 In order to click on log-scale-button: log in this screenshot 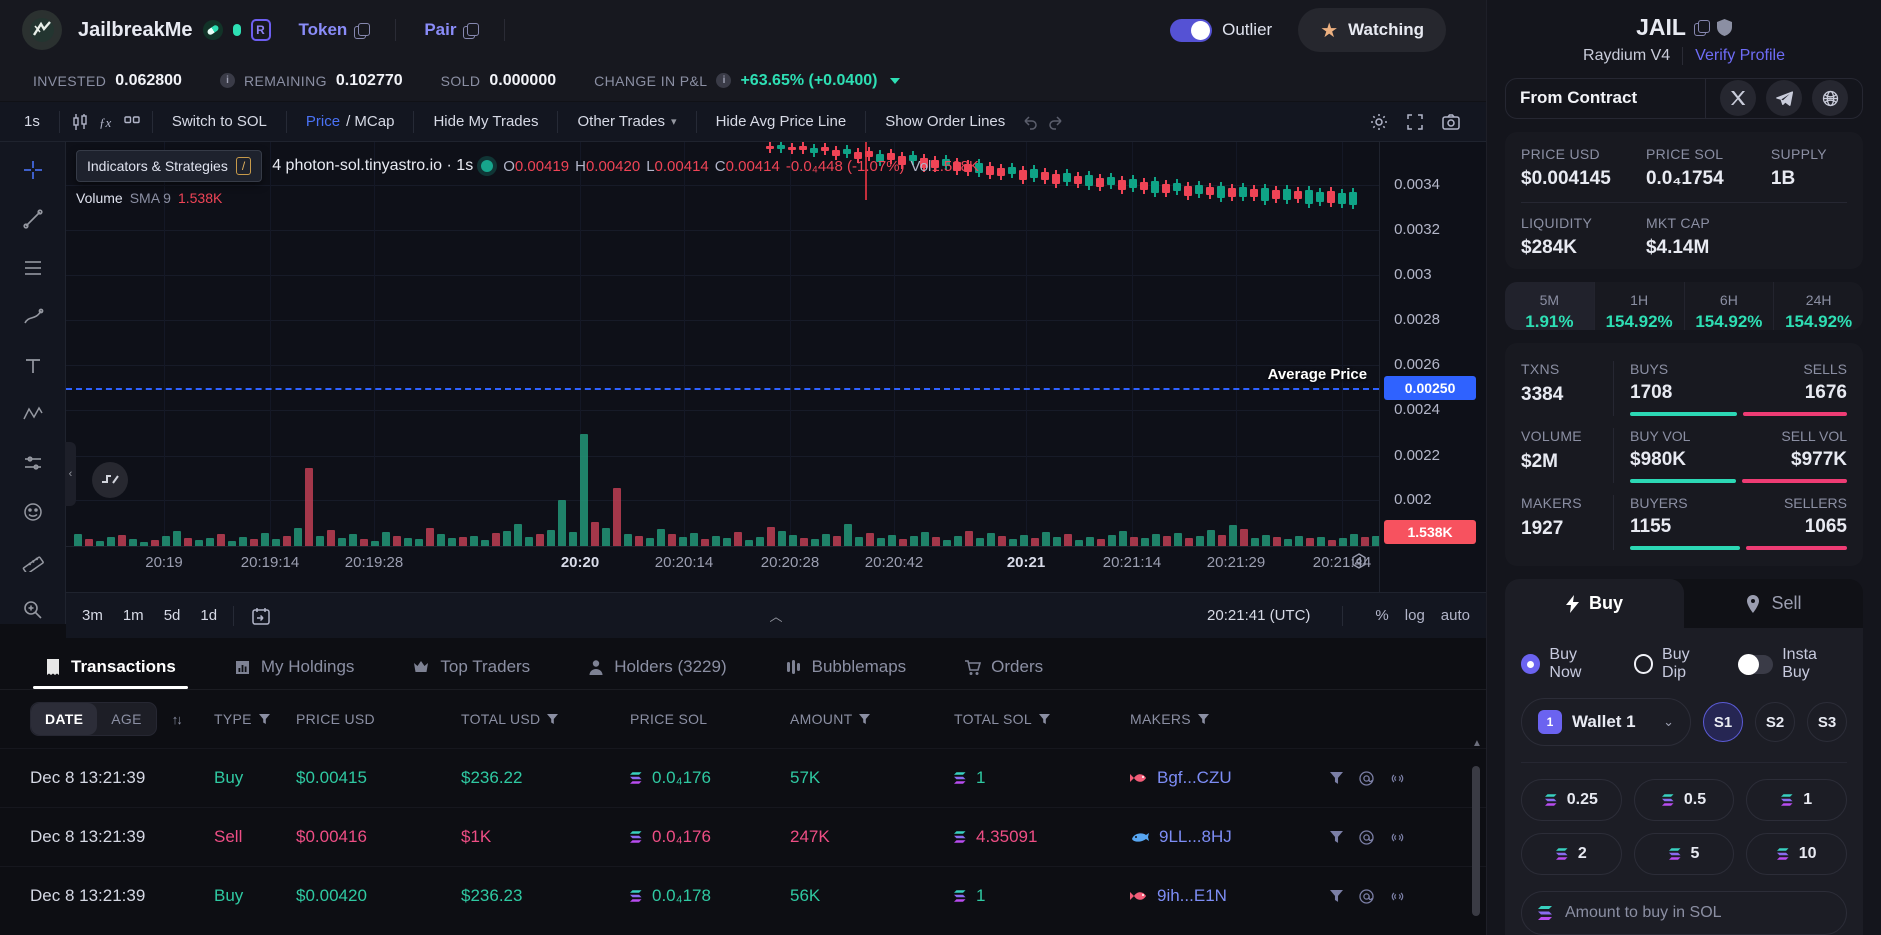, I will do `click(1414, 615)`.